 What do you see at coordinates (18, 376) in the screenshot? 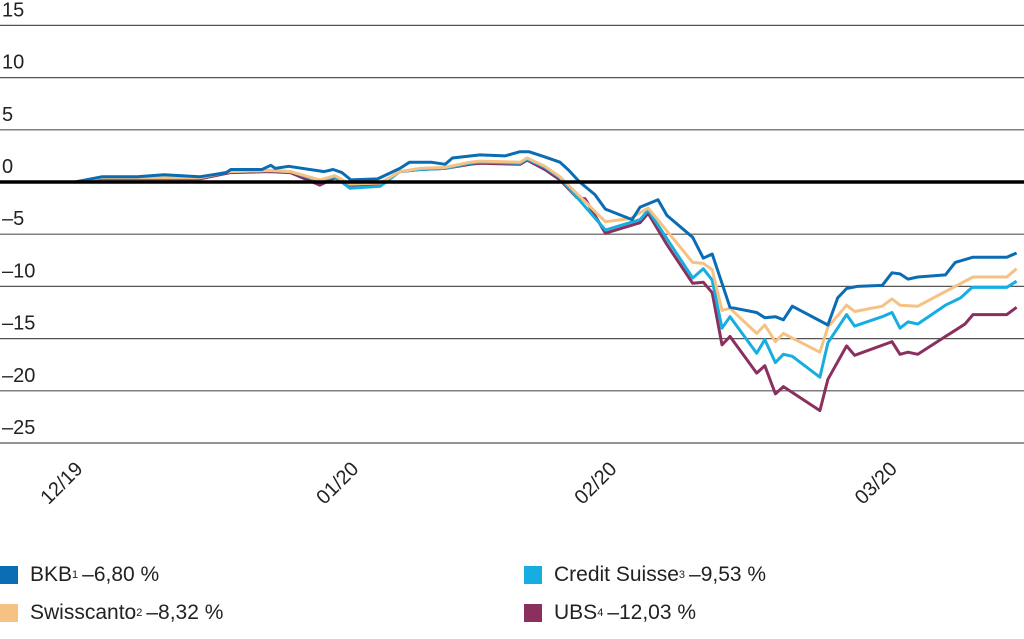
I see `y-tick-label: –20` at bounding box center [18, 376].